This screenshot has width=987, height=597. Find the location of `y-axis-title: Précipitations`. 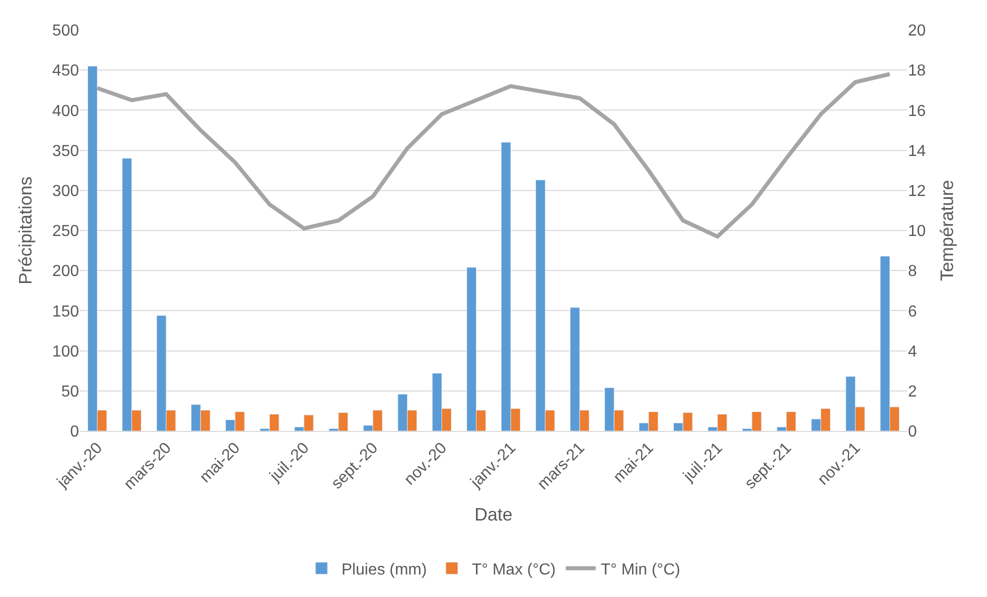

y-axis-title: Précipitations is located at coordinates (25, 230).